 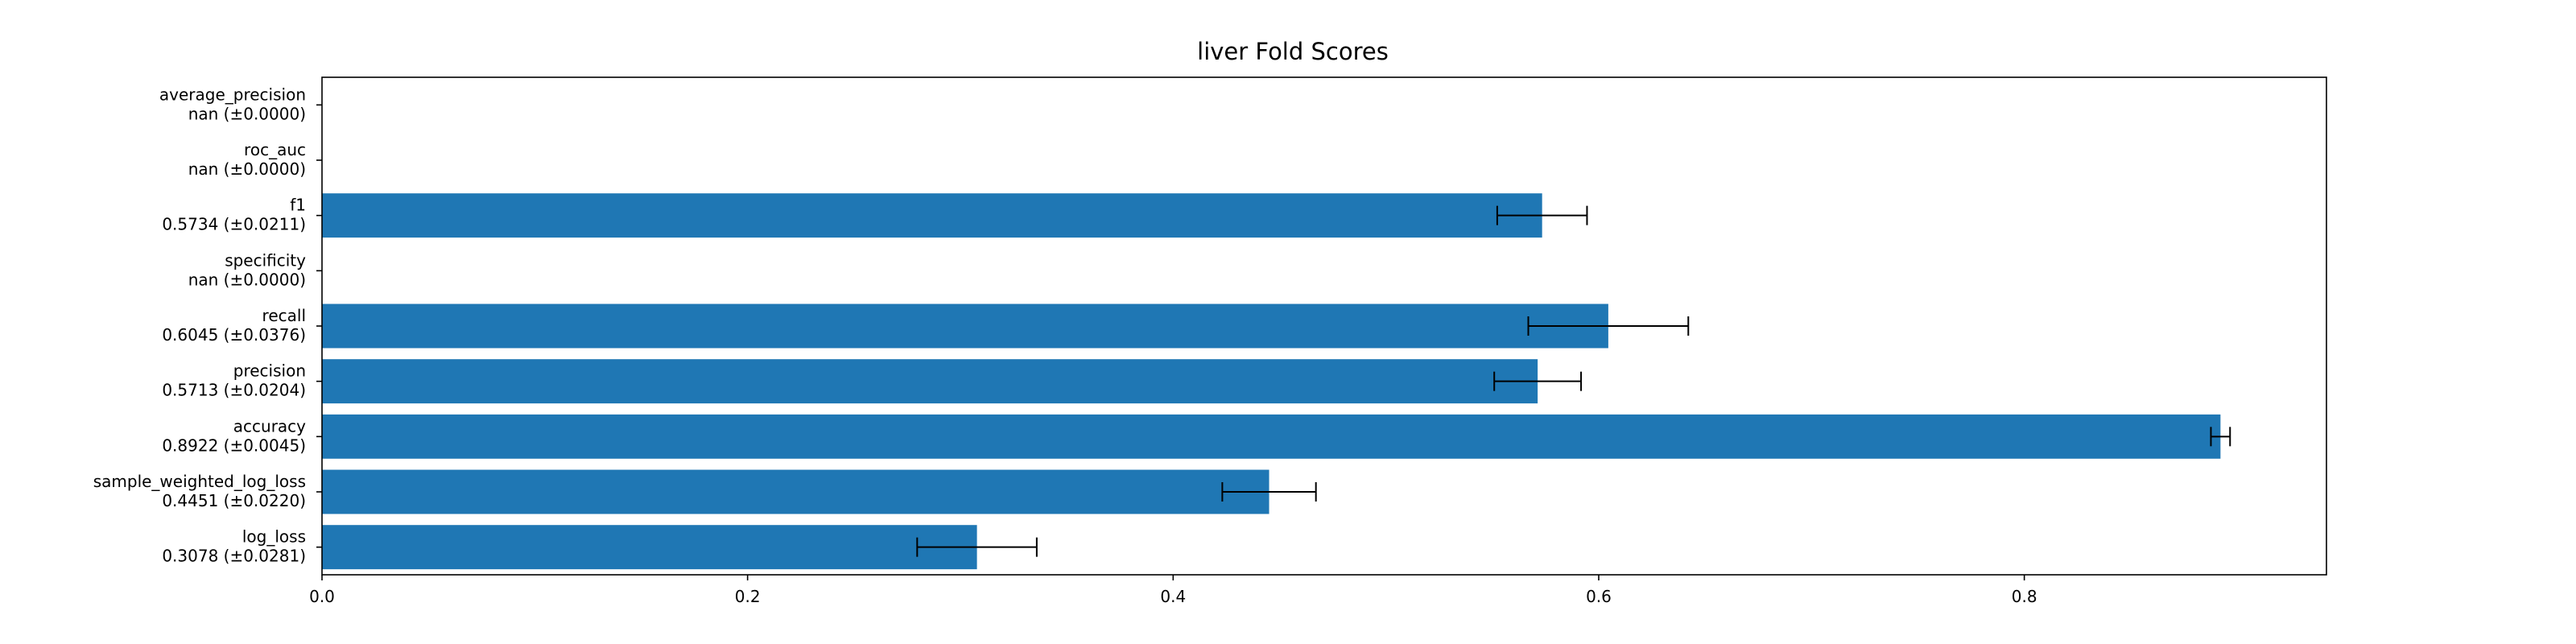 What do you see at coordinates (199, 491) in the screenshot?
I see `y-tick-label-sample_weighted_log_loss: sample_weighted_log_loss 0.4451 (±0.0220)` at bounding box center [199, 491].